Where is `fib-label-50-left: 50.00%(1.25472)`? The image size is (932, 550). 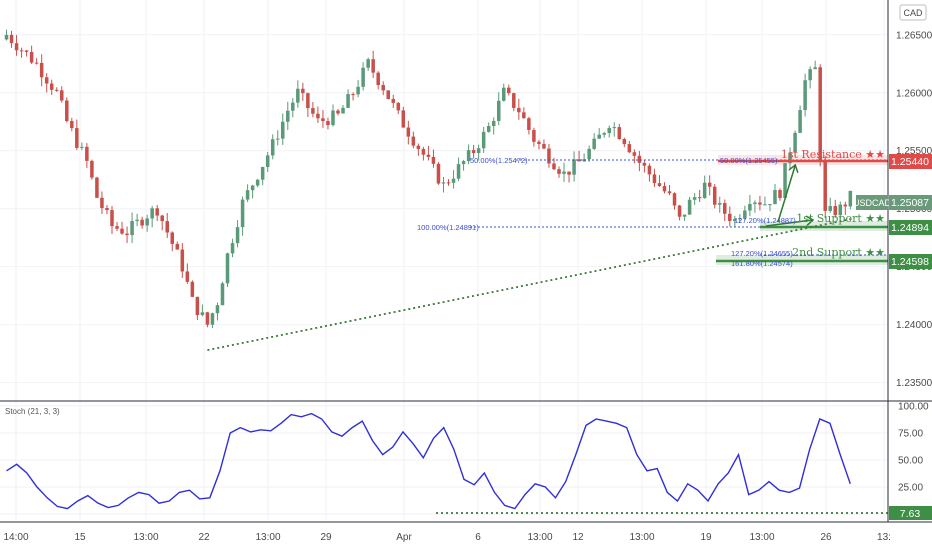 fib-label-50-left: 50.00%(1.25472) is located at coordinates (499, 160).